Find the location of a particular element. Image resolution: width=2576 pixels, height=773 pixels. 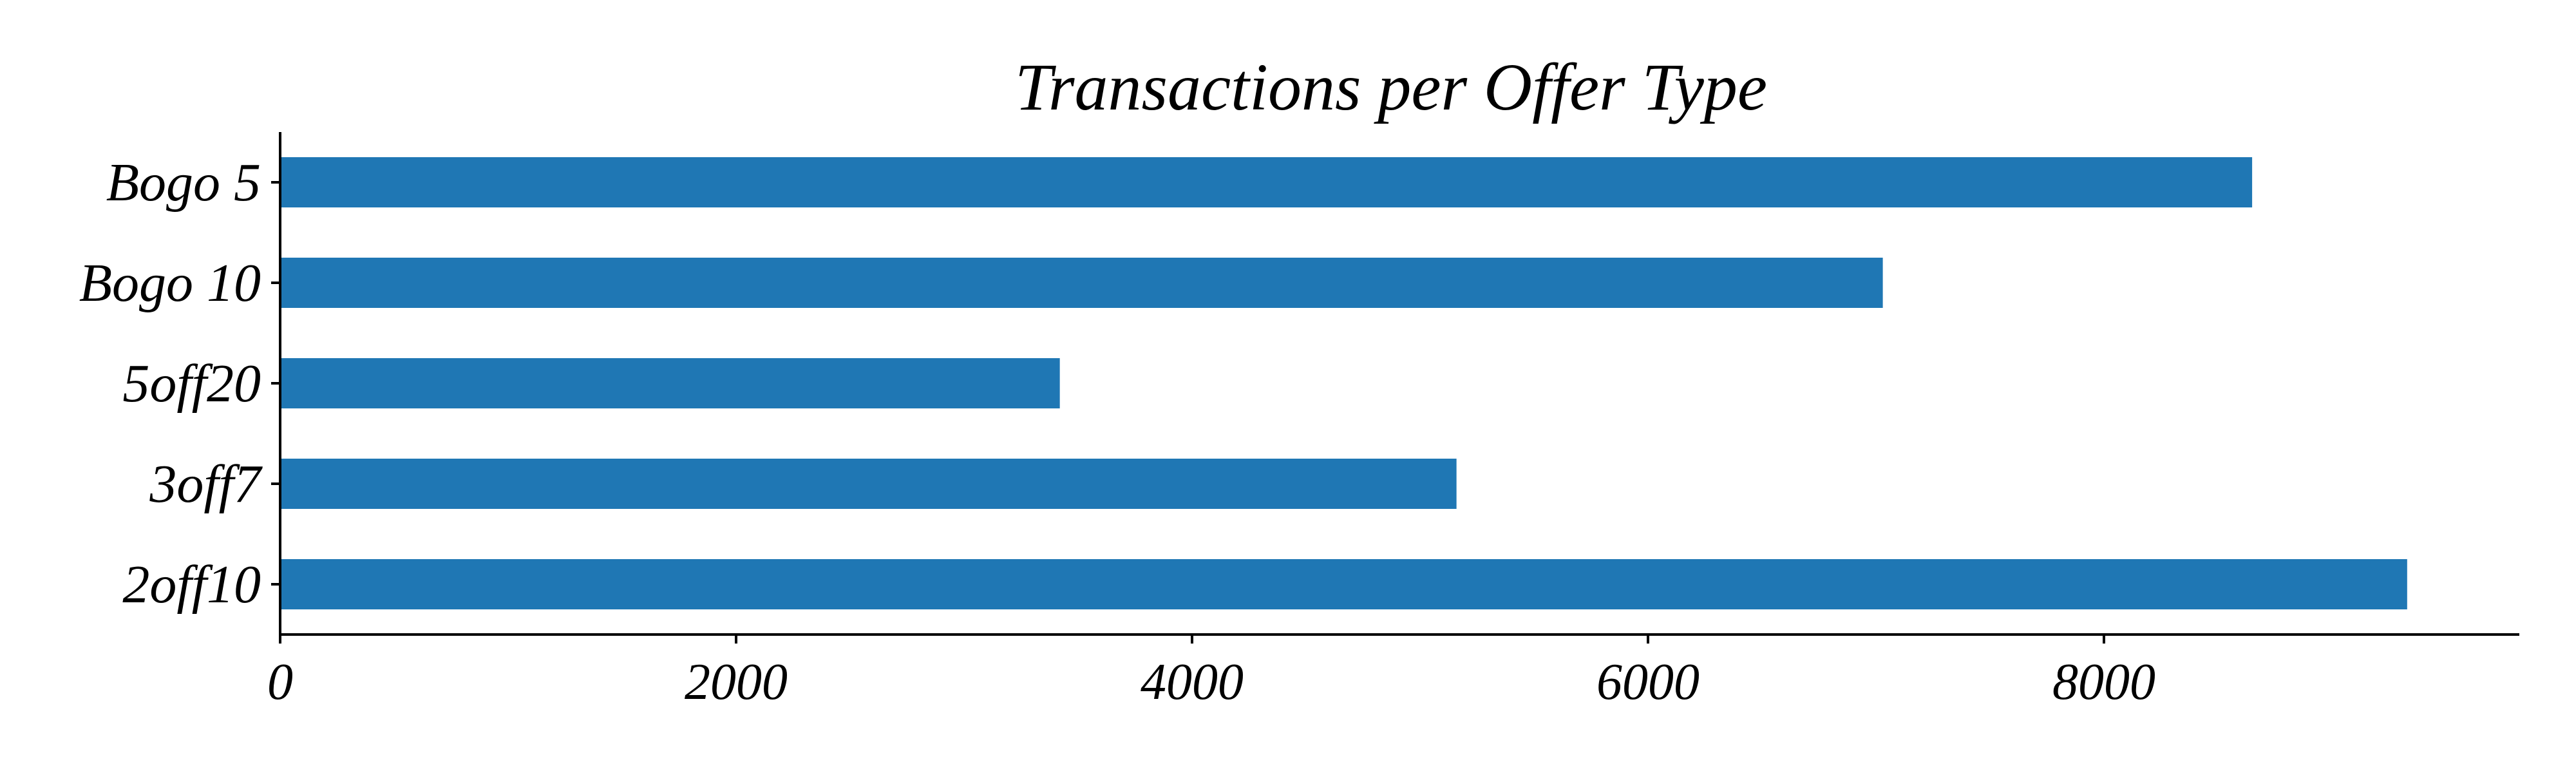

bar-5off20 is located at coordinates (670, 383).